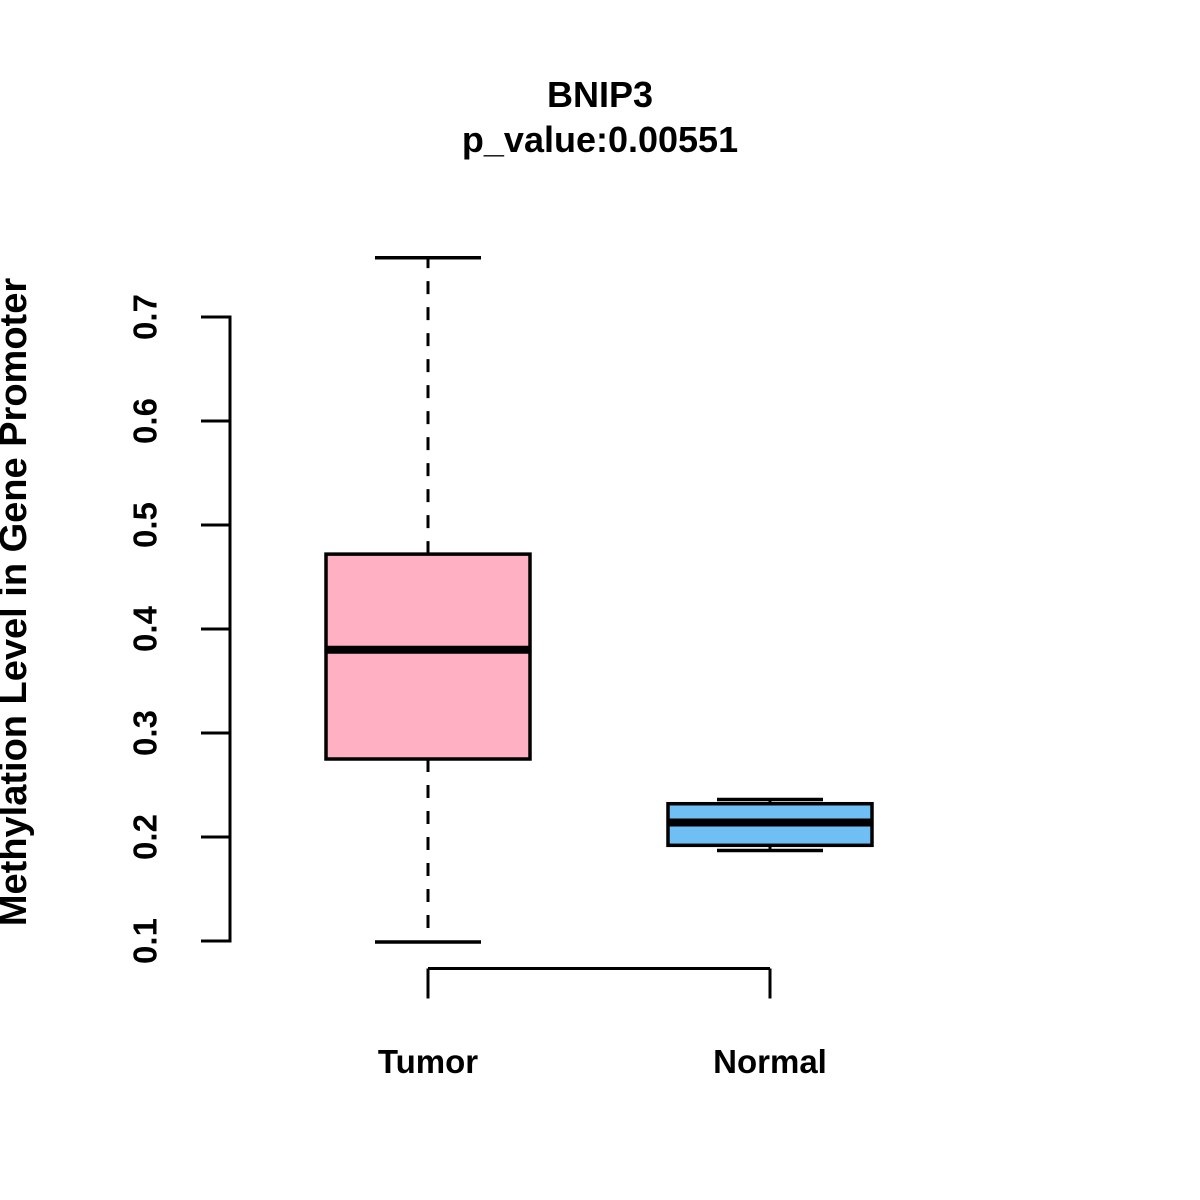 Image resolution: width=1200 pixels, height=1200 pixels. What do you see at coordinates (145, 941) in the screenshot?
I see `y-axis-tick-label: 0.1` at bounding box center [145, 941].